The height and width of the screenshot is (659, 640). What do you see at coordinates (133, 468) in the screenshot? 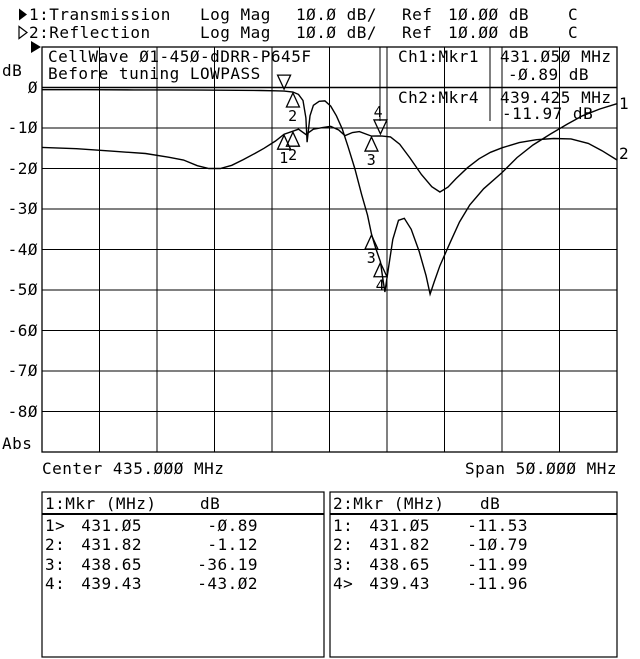
I see `center-frequency-label: Center 435.ØØØ MHz` at bounding box center [133, 468].